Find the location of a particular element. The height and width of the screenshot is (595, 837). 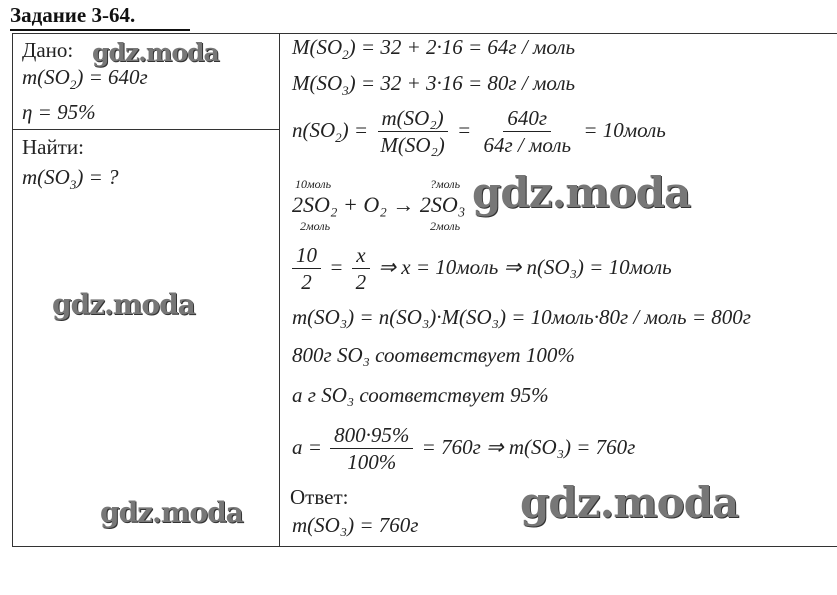

statement-95: а г SO₃ соответствует 95% is located at coordinates (420, 395).